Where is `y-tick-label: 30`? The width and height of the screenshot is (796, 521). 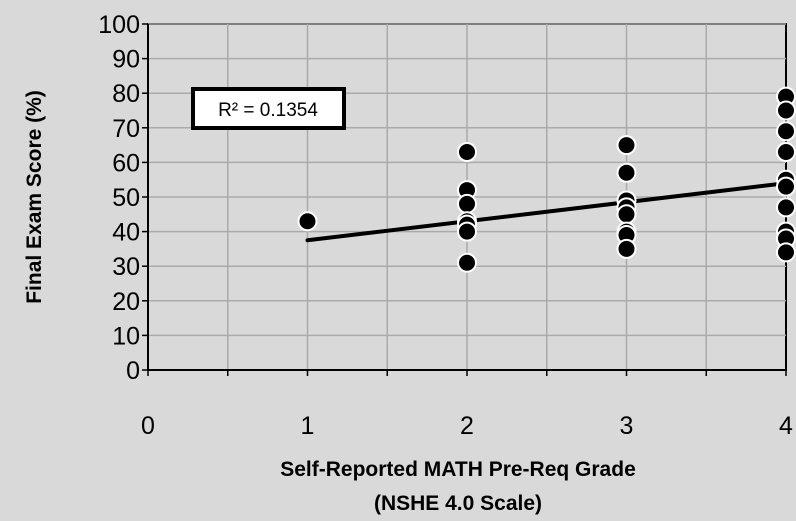 y-tick-label: 30 is located at coordinates (126, 267).